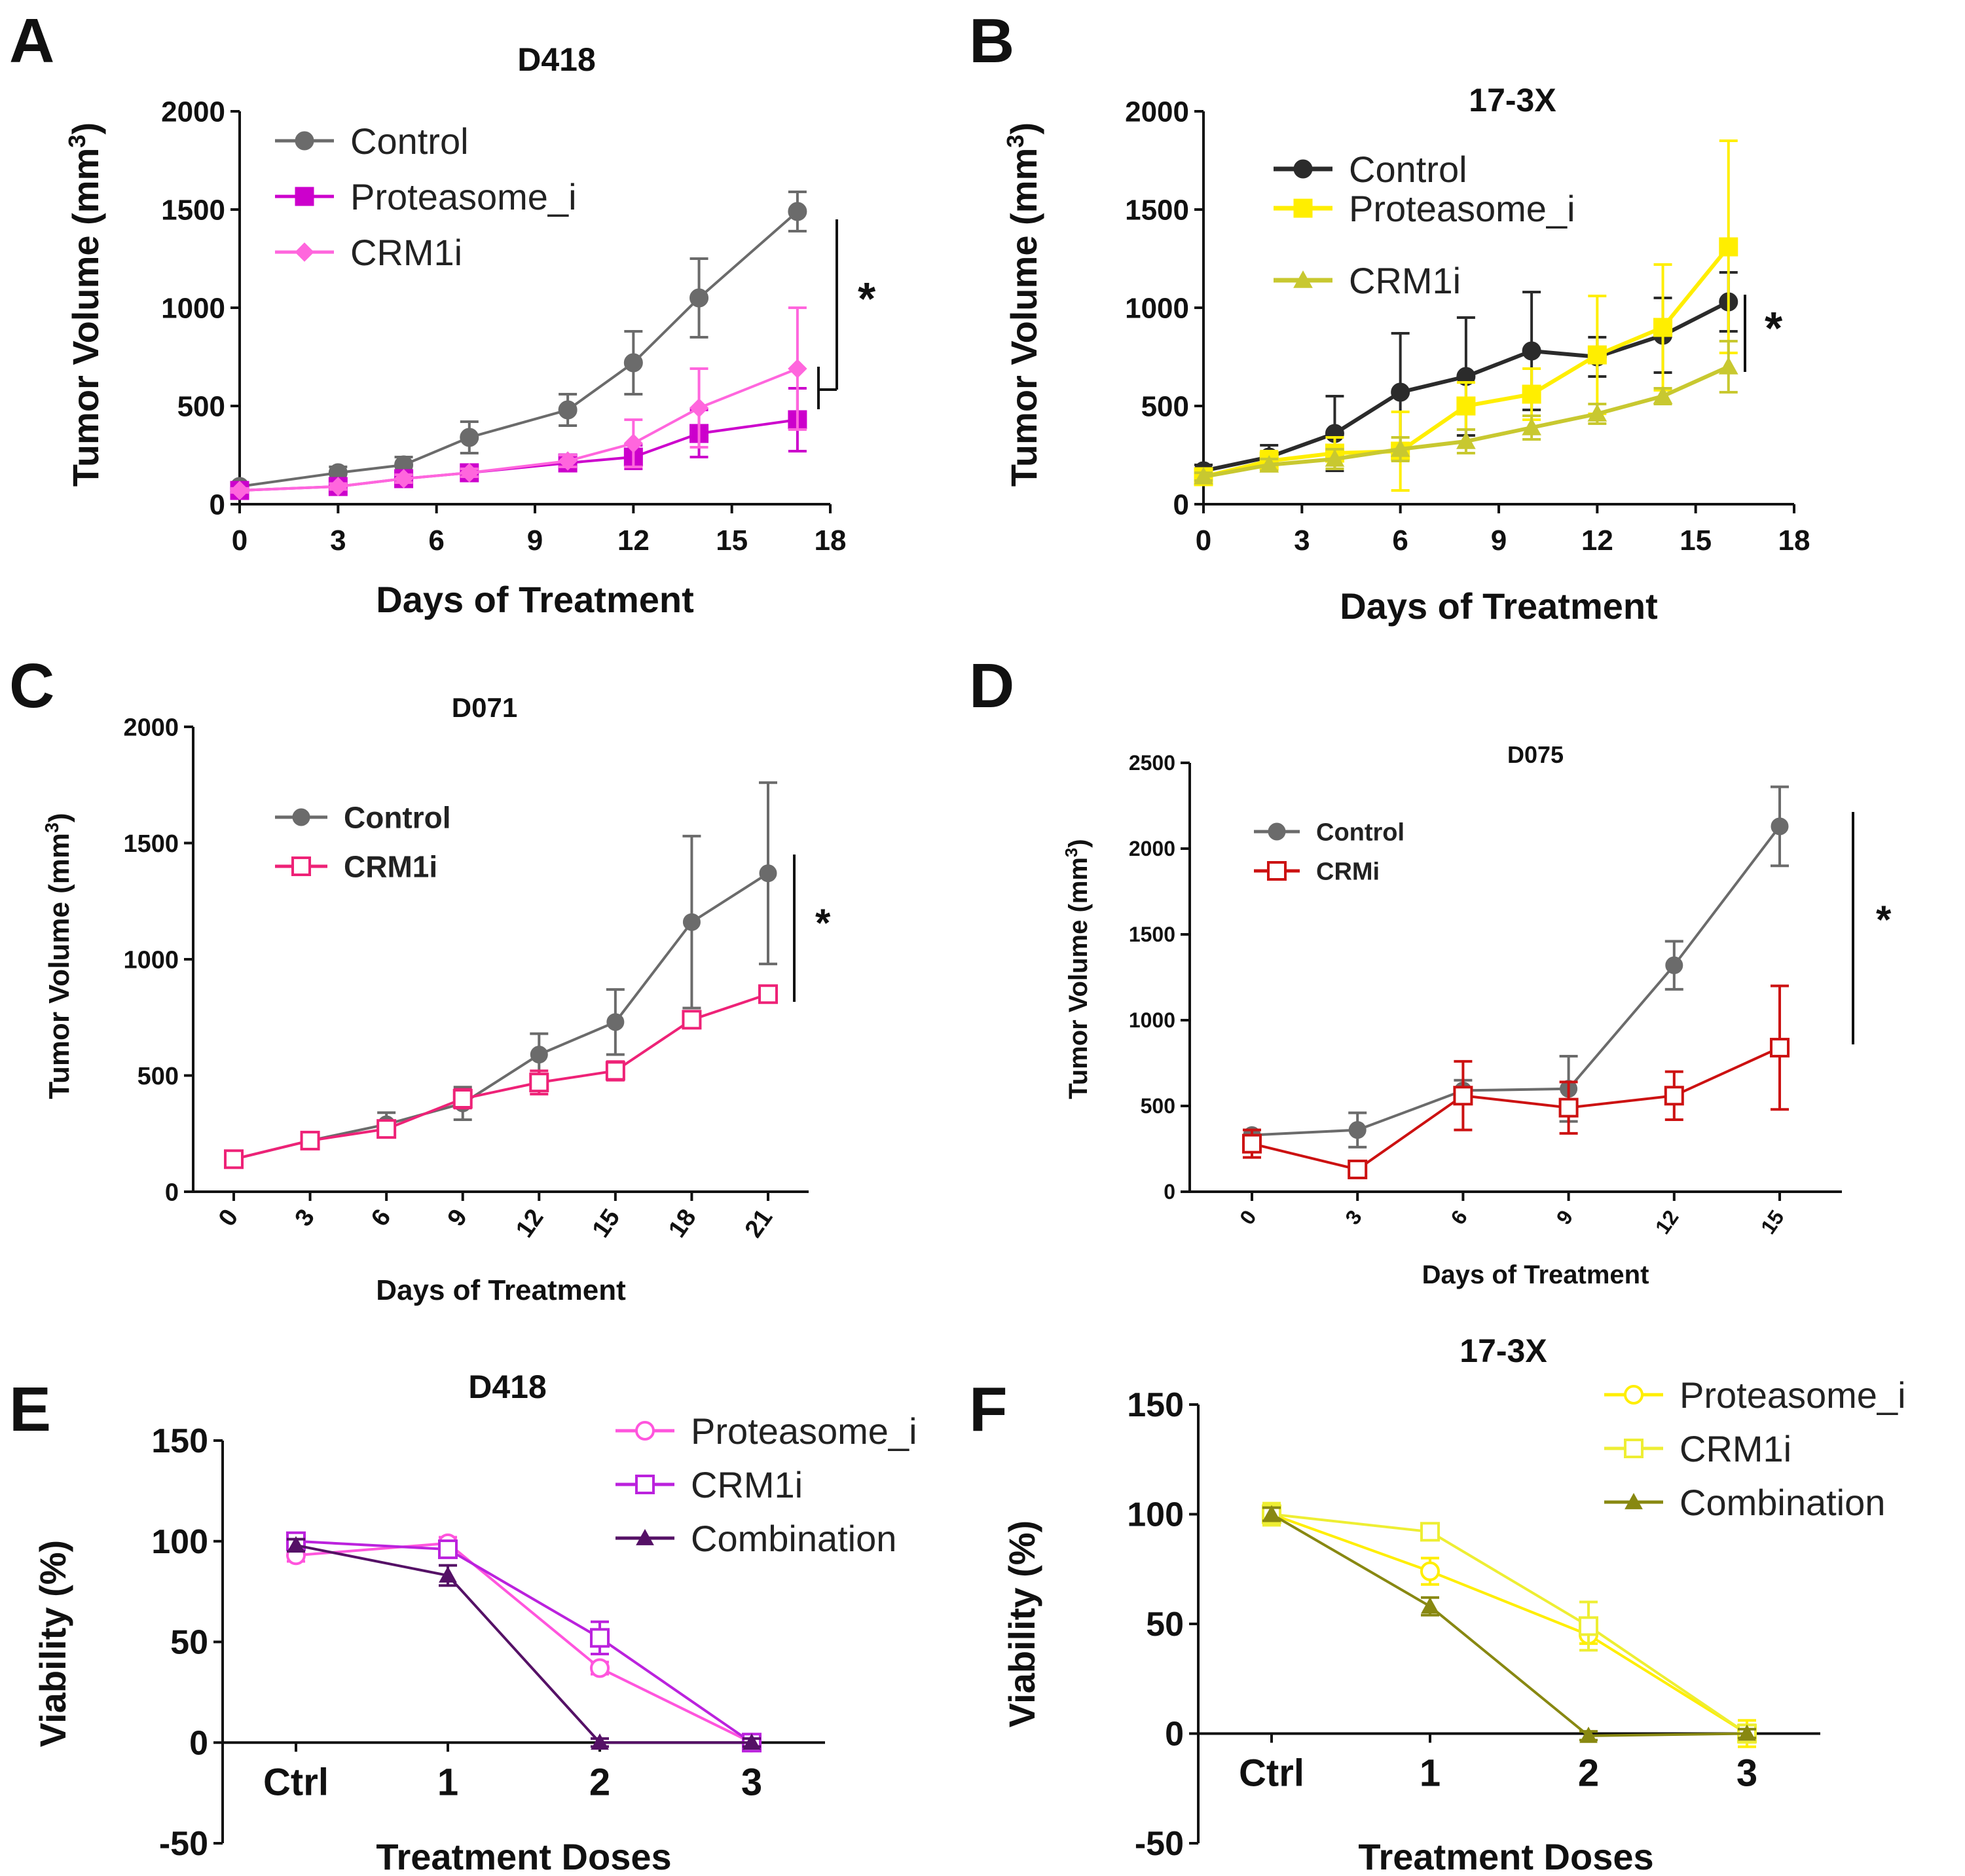 The width and height of the screenshot is (1965, 1876). I want to click on x-tick-label: Ctrl, so click(1271, 1774).